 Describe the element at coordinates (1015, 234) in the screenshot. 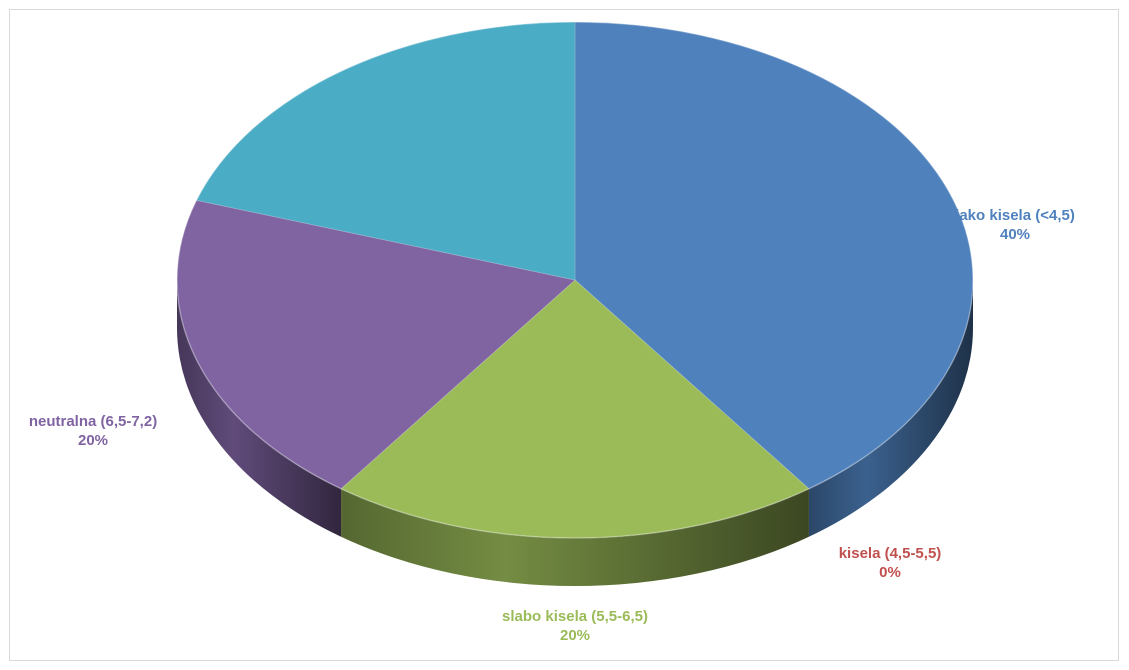

I see `data-label-percent-0: 40%` at that location.